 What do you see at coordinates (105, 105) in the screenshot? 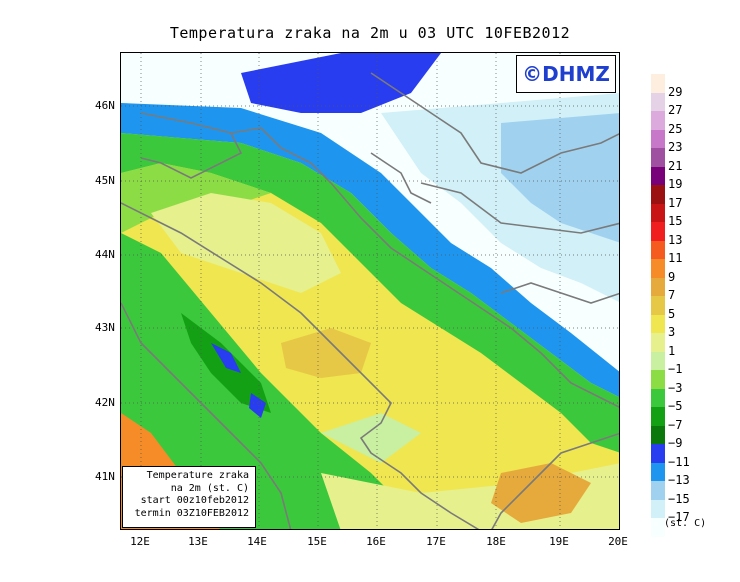
I see `lat-label-46n: 46N` at bounding box center [105, 105].